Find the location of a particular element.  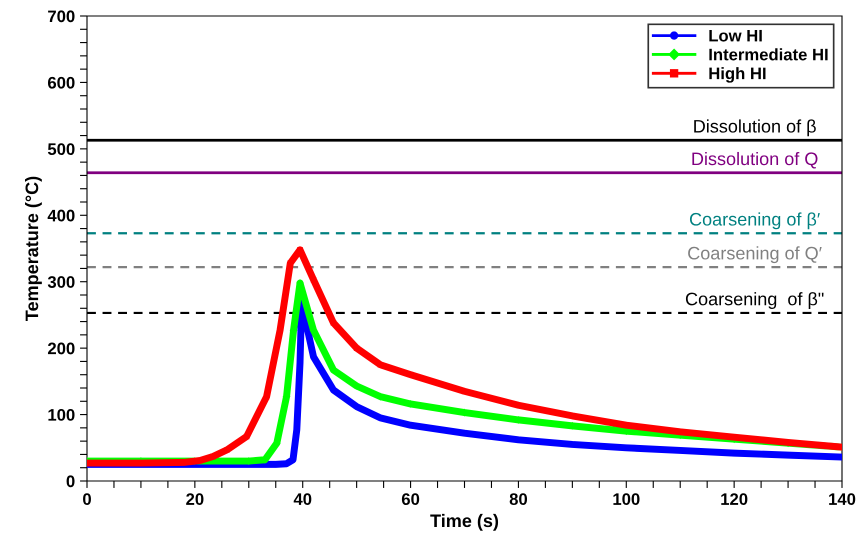

x-axis-title: Time (s) is located at coordinates (464, 522).